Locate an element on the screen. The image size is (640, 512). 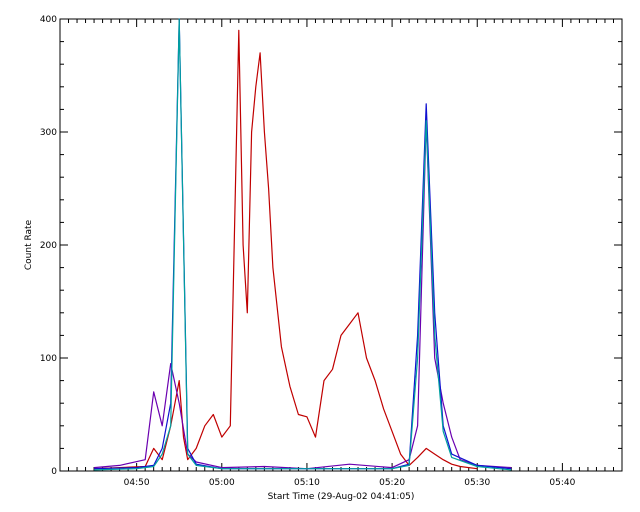
x-tick-label: 04:50 is located at coordinates (137, 483).